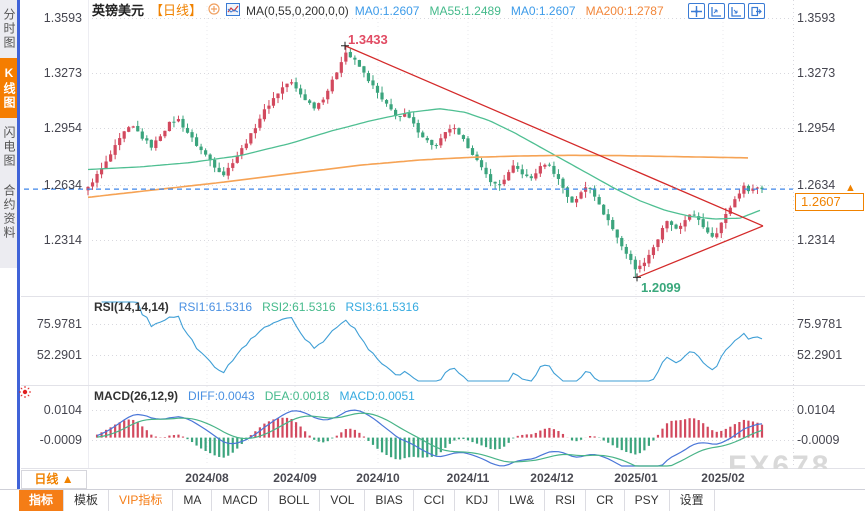 The width and height of the screenshot is (865, 511). Describe the element at coordinates (221, 396) in the screenshot. I see `macd-value-1: DIFF:0.0043` at that location.